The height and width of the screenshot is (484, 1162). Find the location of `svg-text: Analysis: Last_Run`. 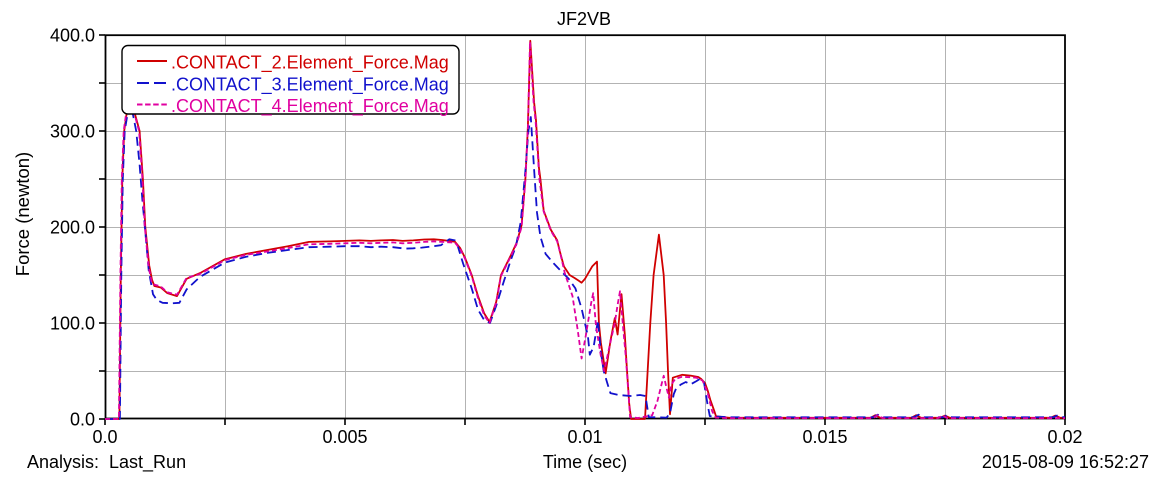

svg-text: Analysis: Last_Run is located at coordinates (106, 462).